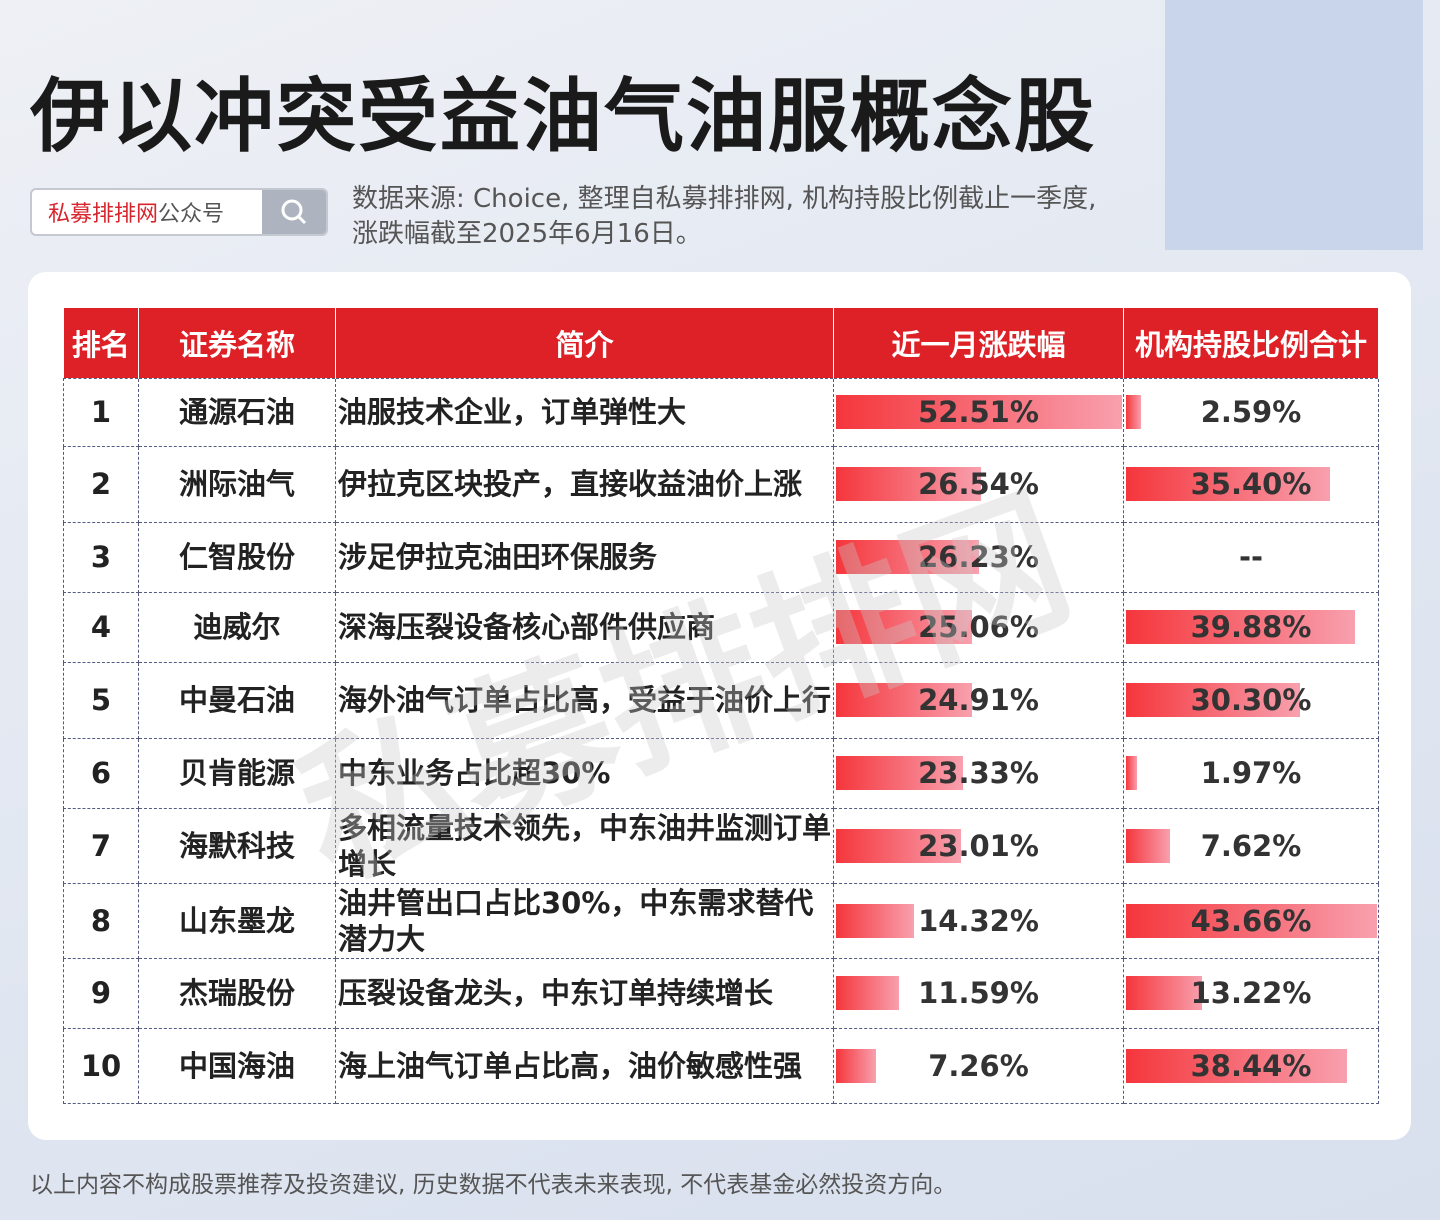  I want to click on inst-value: 38.44%, so click(1251, 1065).